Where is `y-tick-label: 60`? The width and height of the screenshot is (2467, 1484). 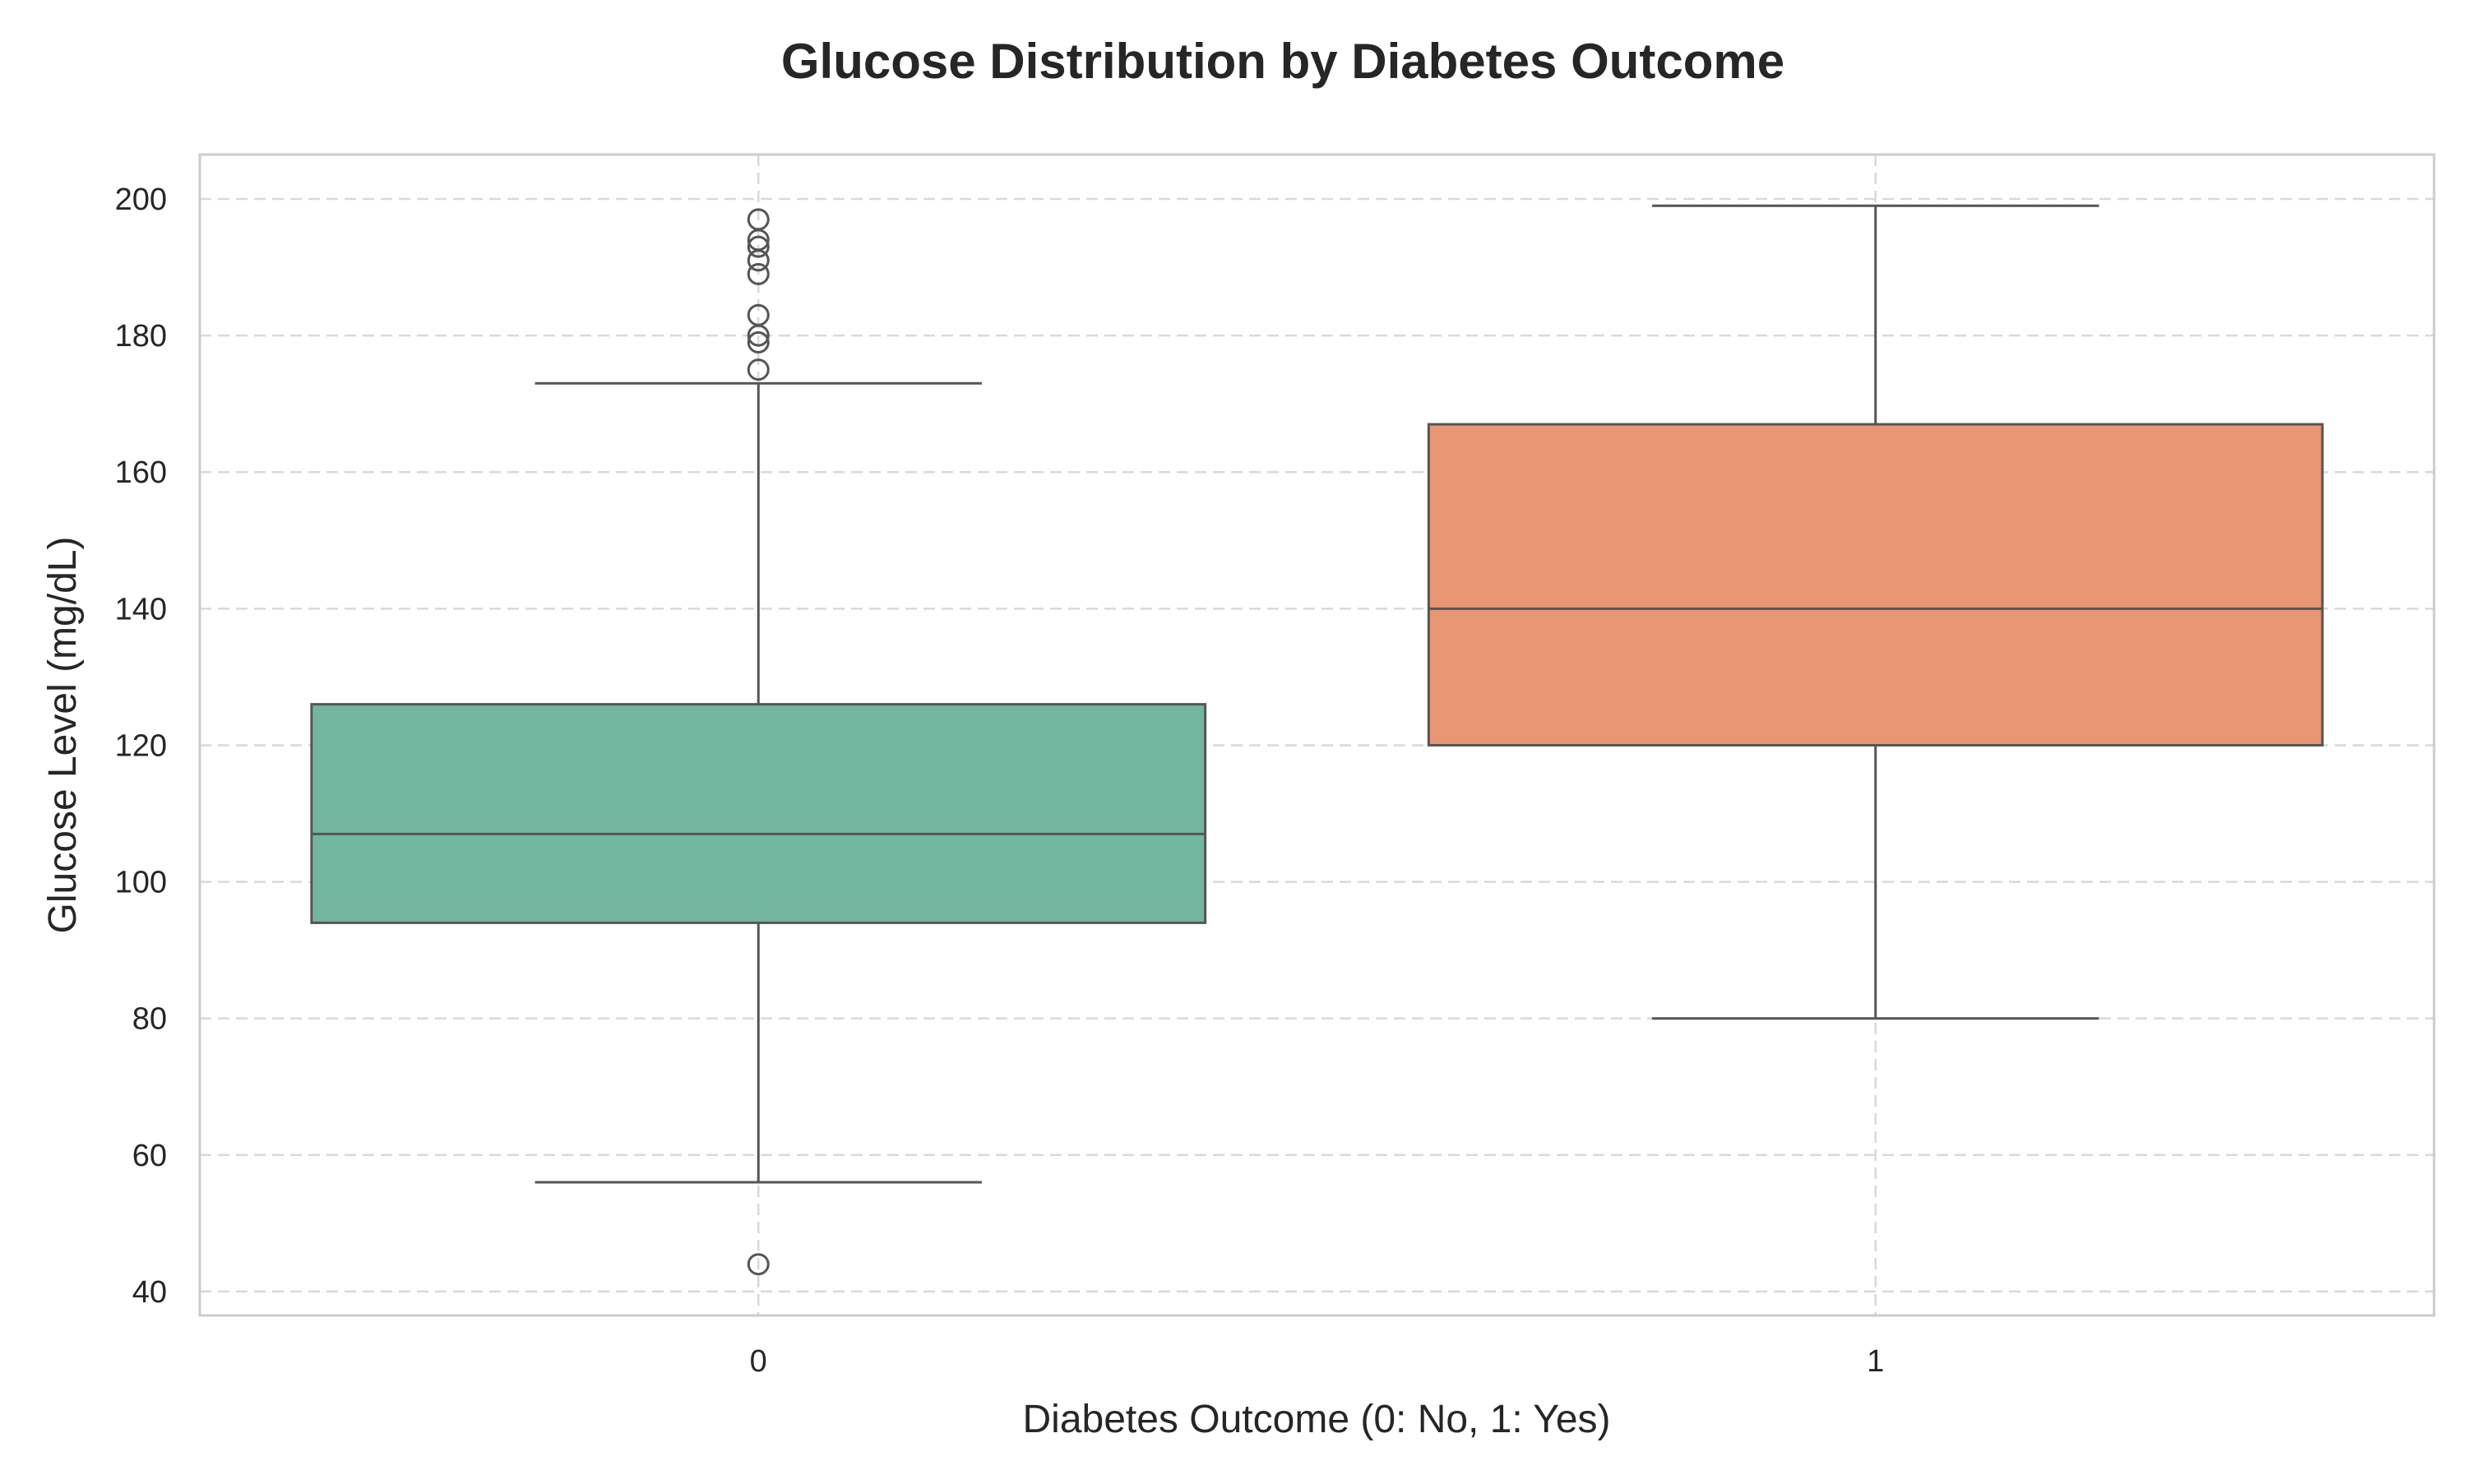
y-tick-label: 60 is located at coordinates (149, 1156).